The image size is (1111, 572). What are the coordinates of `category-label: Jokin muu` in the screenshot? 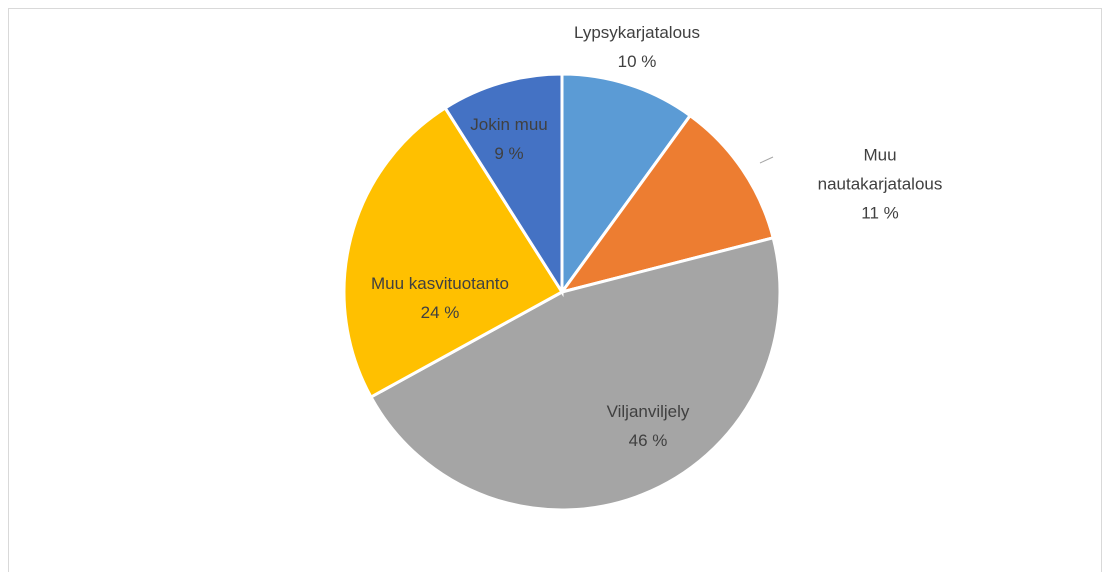 It's located at (509, 124).